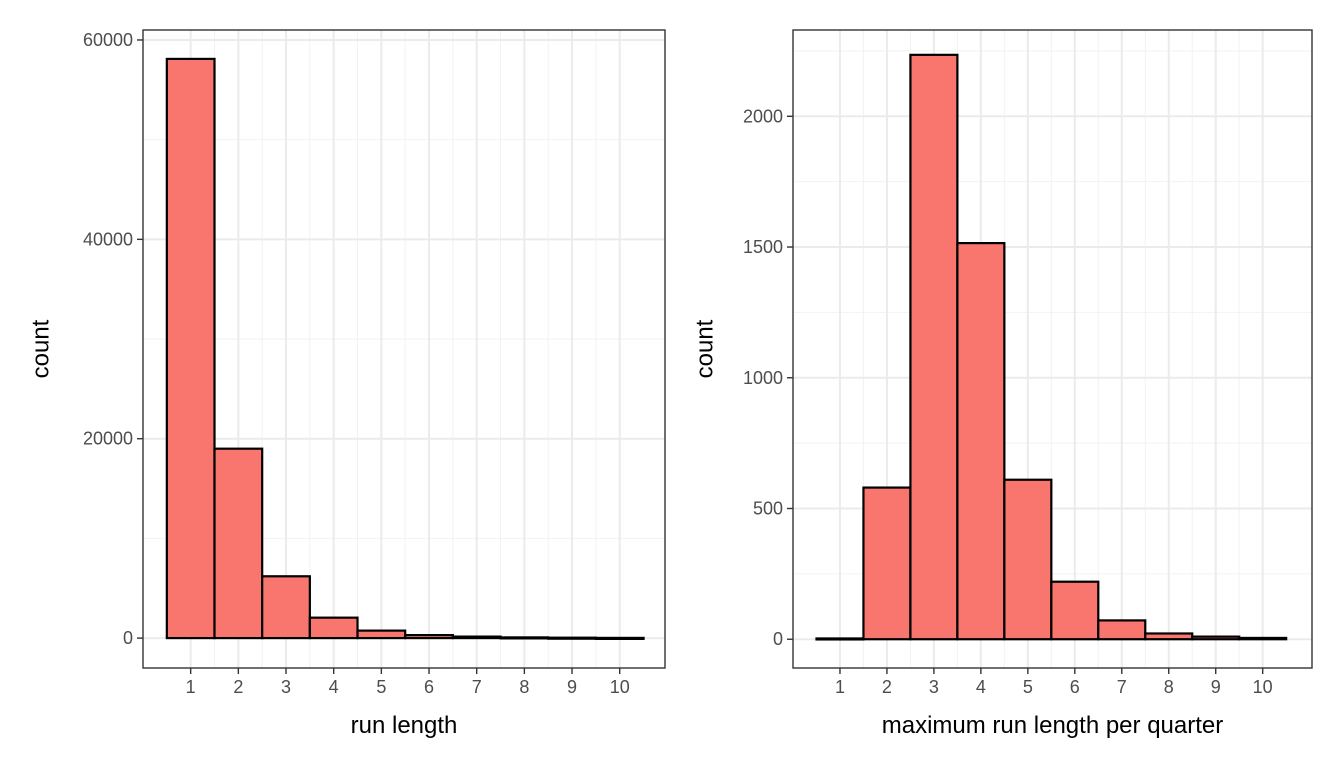  Describe the element at coordinates (108, 40) in the screenshot. I see `y-tick-label: 60000` at that location.